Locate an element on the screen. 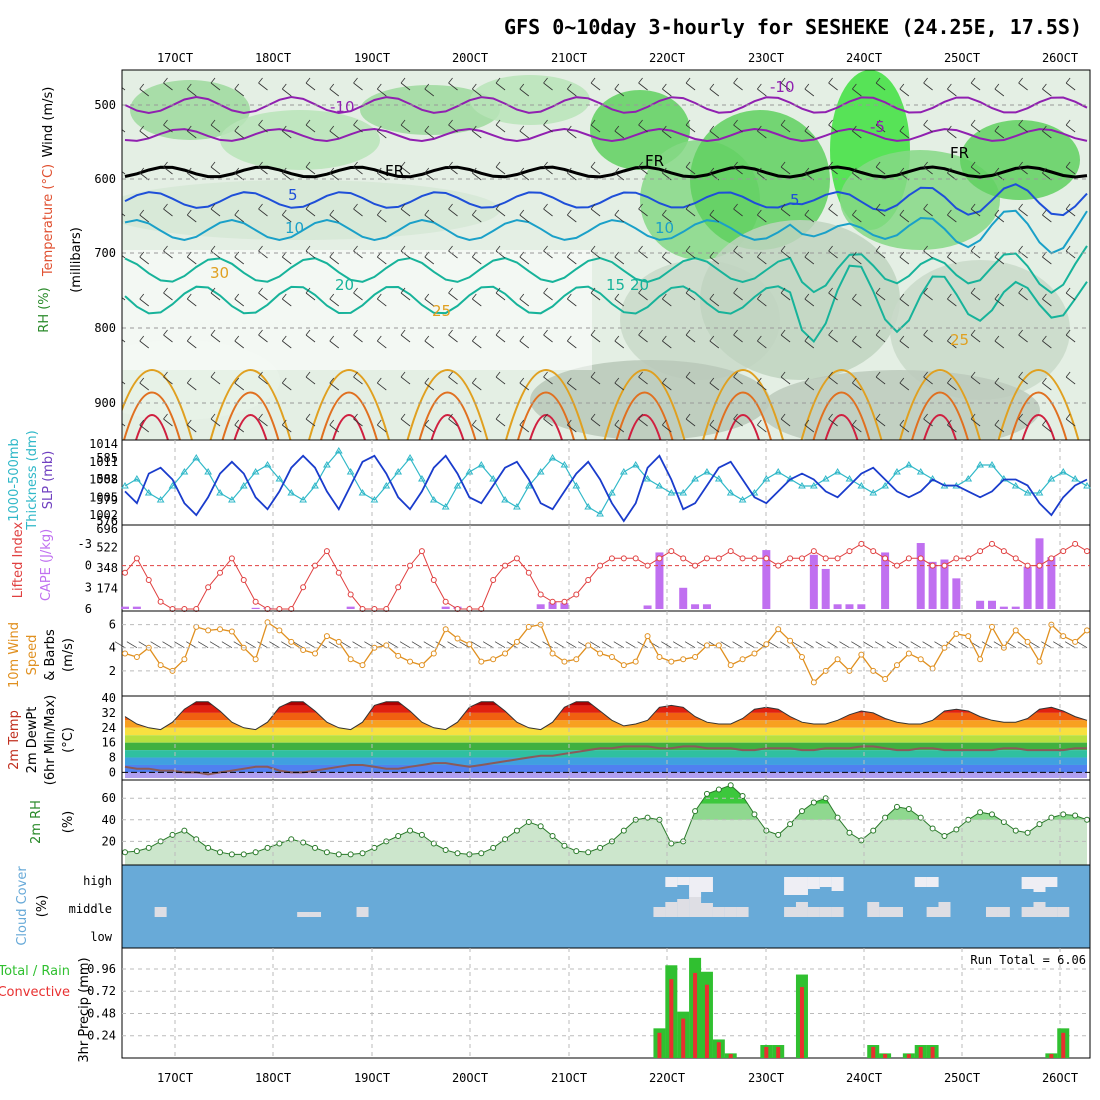  x-tick-bottom: 22OCT is located at coordinates (667, 1078).